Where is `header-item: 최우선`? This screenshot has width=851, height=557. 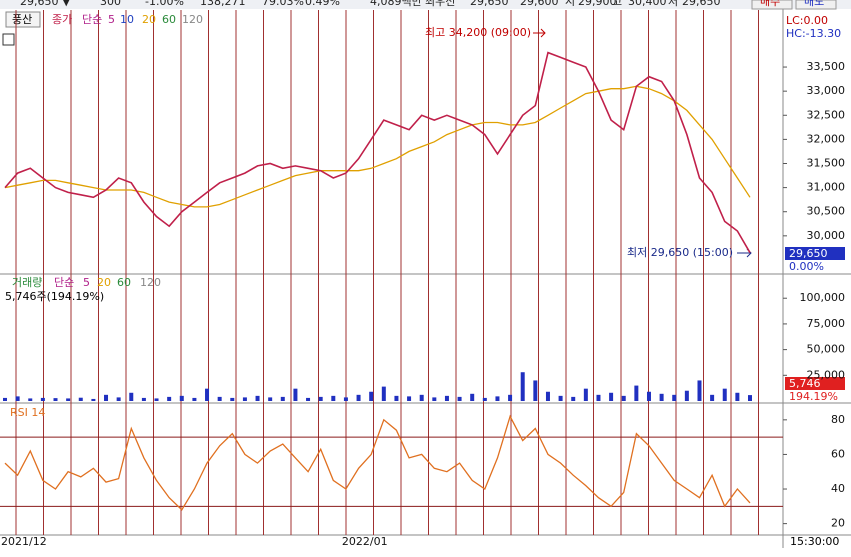
header-item: 최우선 is located at coordinates (440, 4).